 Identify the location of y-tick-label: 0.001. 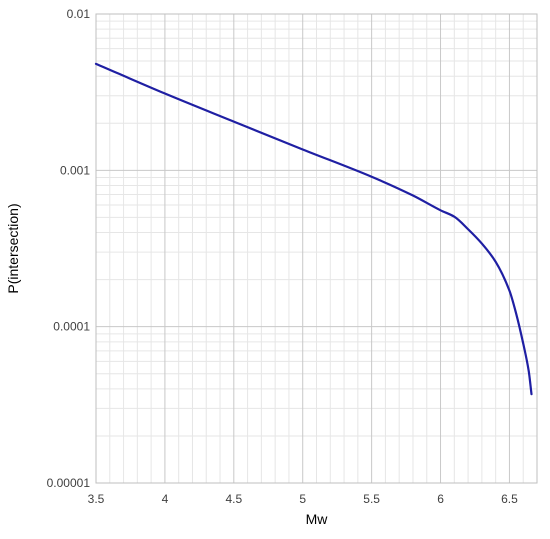
(75, 170).